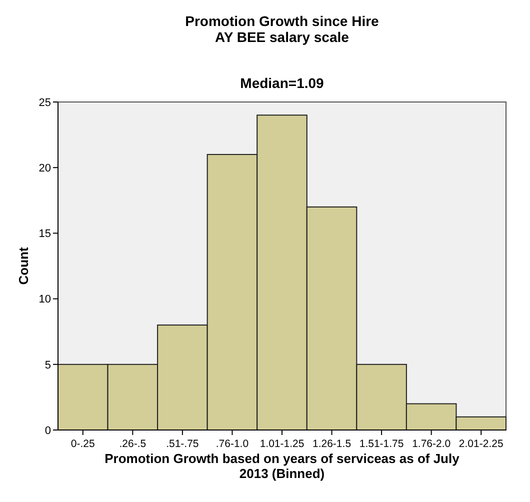 This screenshot has height=502, width=530. What do you see at coordinates (132, 444) in the screenshot?
I see `x-tick-label: .26-.5` at bounding box center [132, 444].